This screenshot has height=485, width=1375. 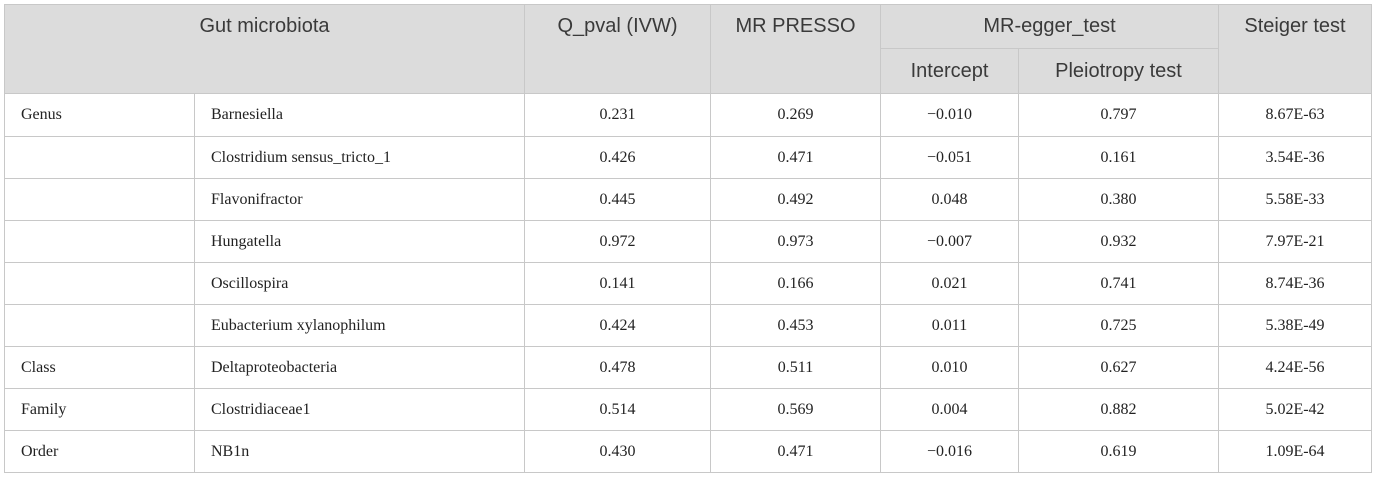 I want to click on cell-intercept: −0.016, so click(x=949, y=451).